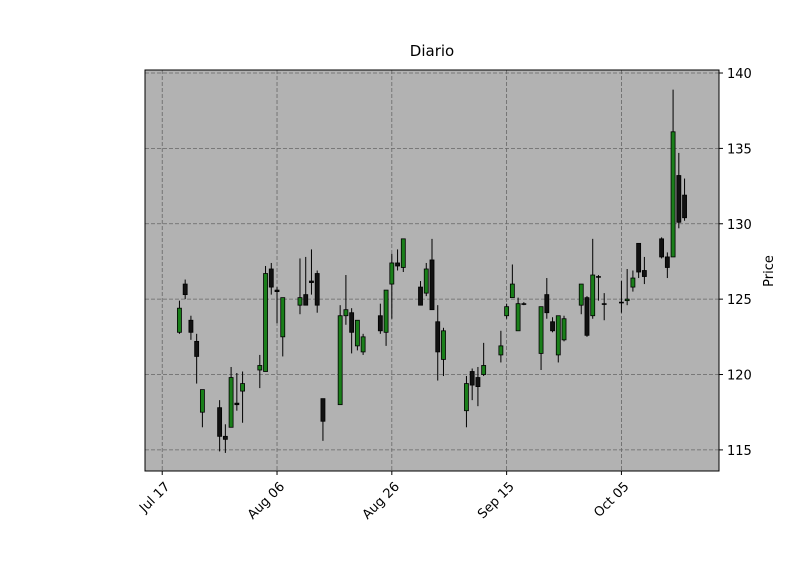 Image resolution: width=800 pixels, height=575 pixels. I want to click on chart-title: Diario, so click(432, 51).